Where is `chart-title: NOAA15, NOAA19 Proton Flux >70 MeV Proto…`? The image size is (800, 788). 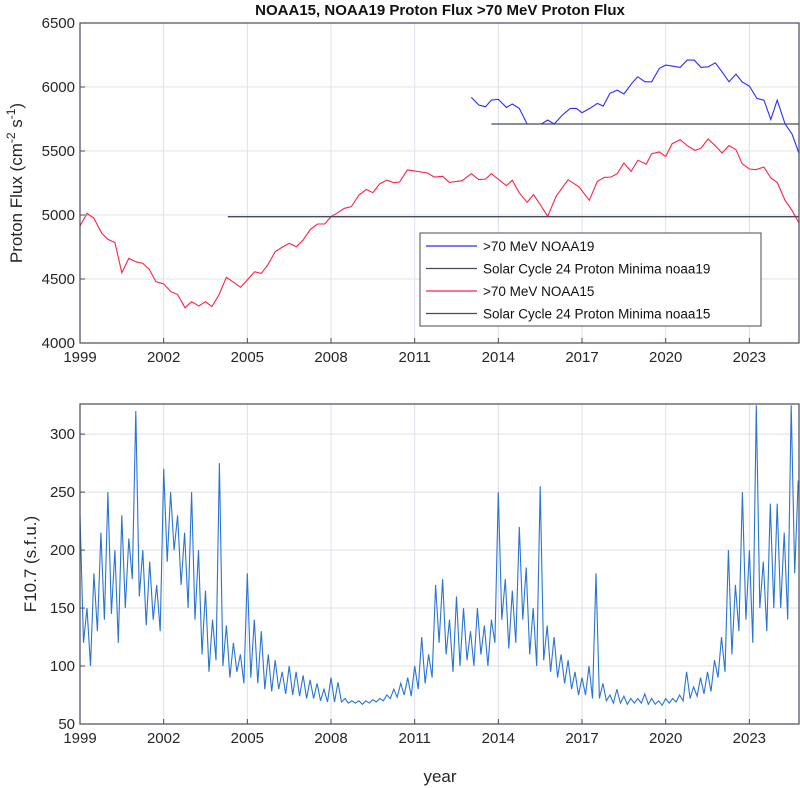
chart-title: NOAA15, NOAA19 Proton Flux >70 MeV Proto… is located at coordinates (440, 10).